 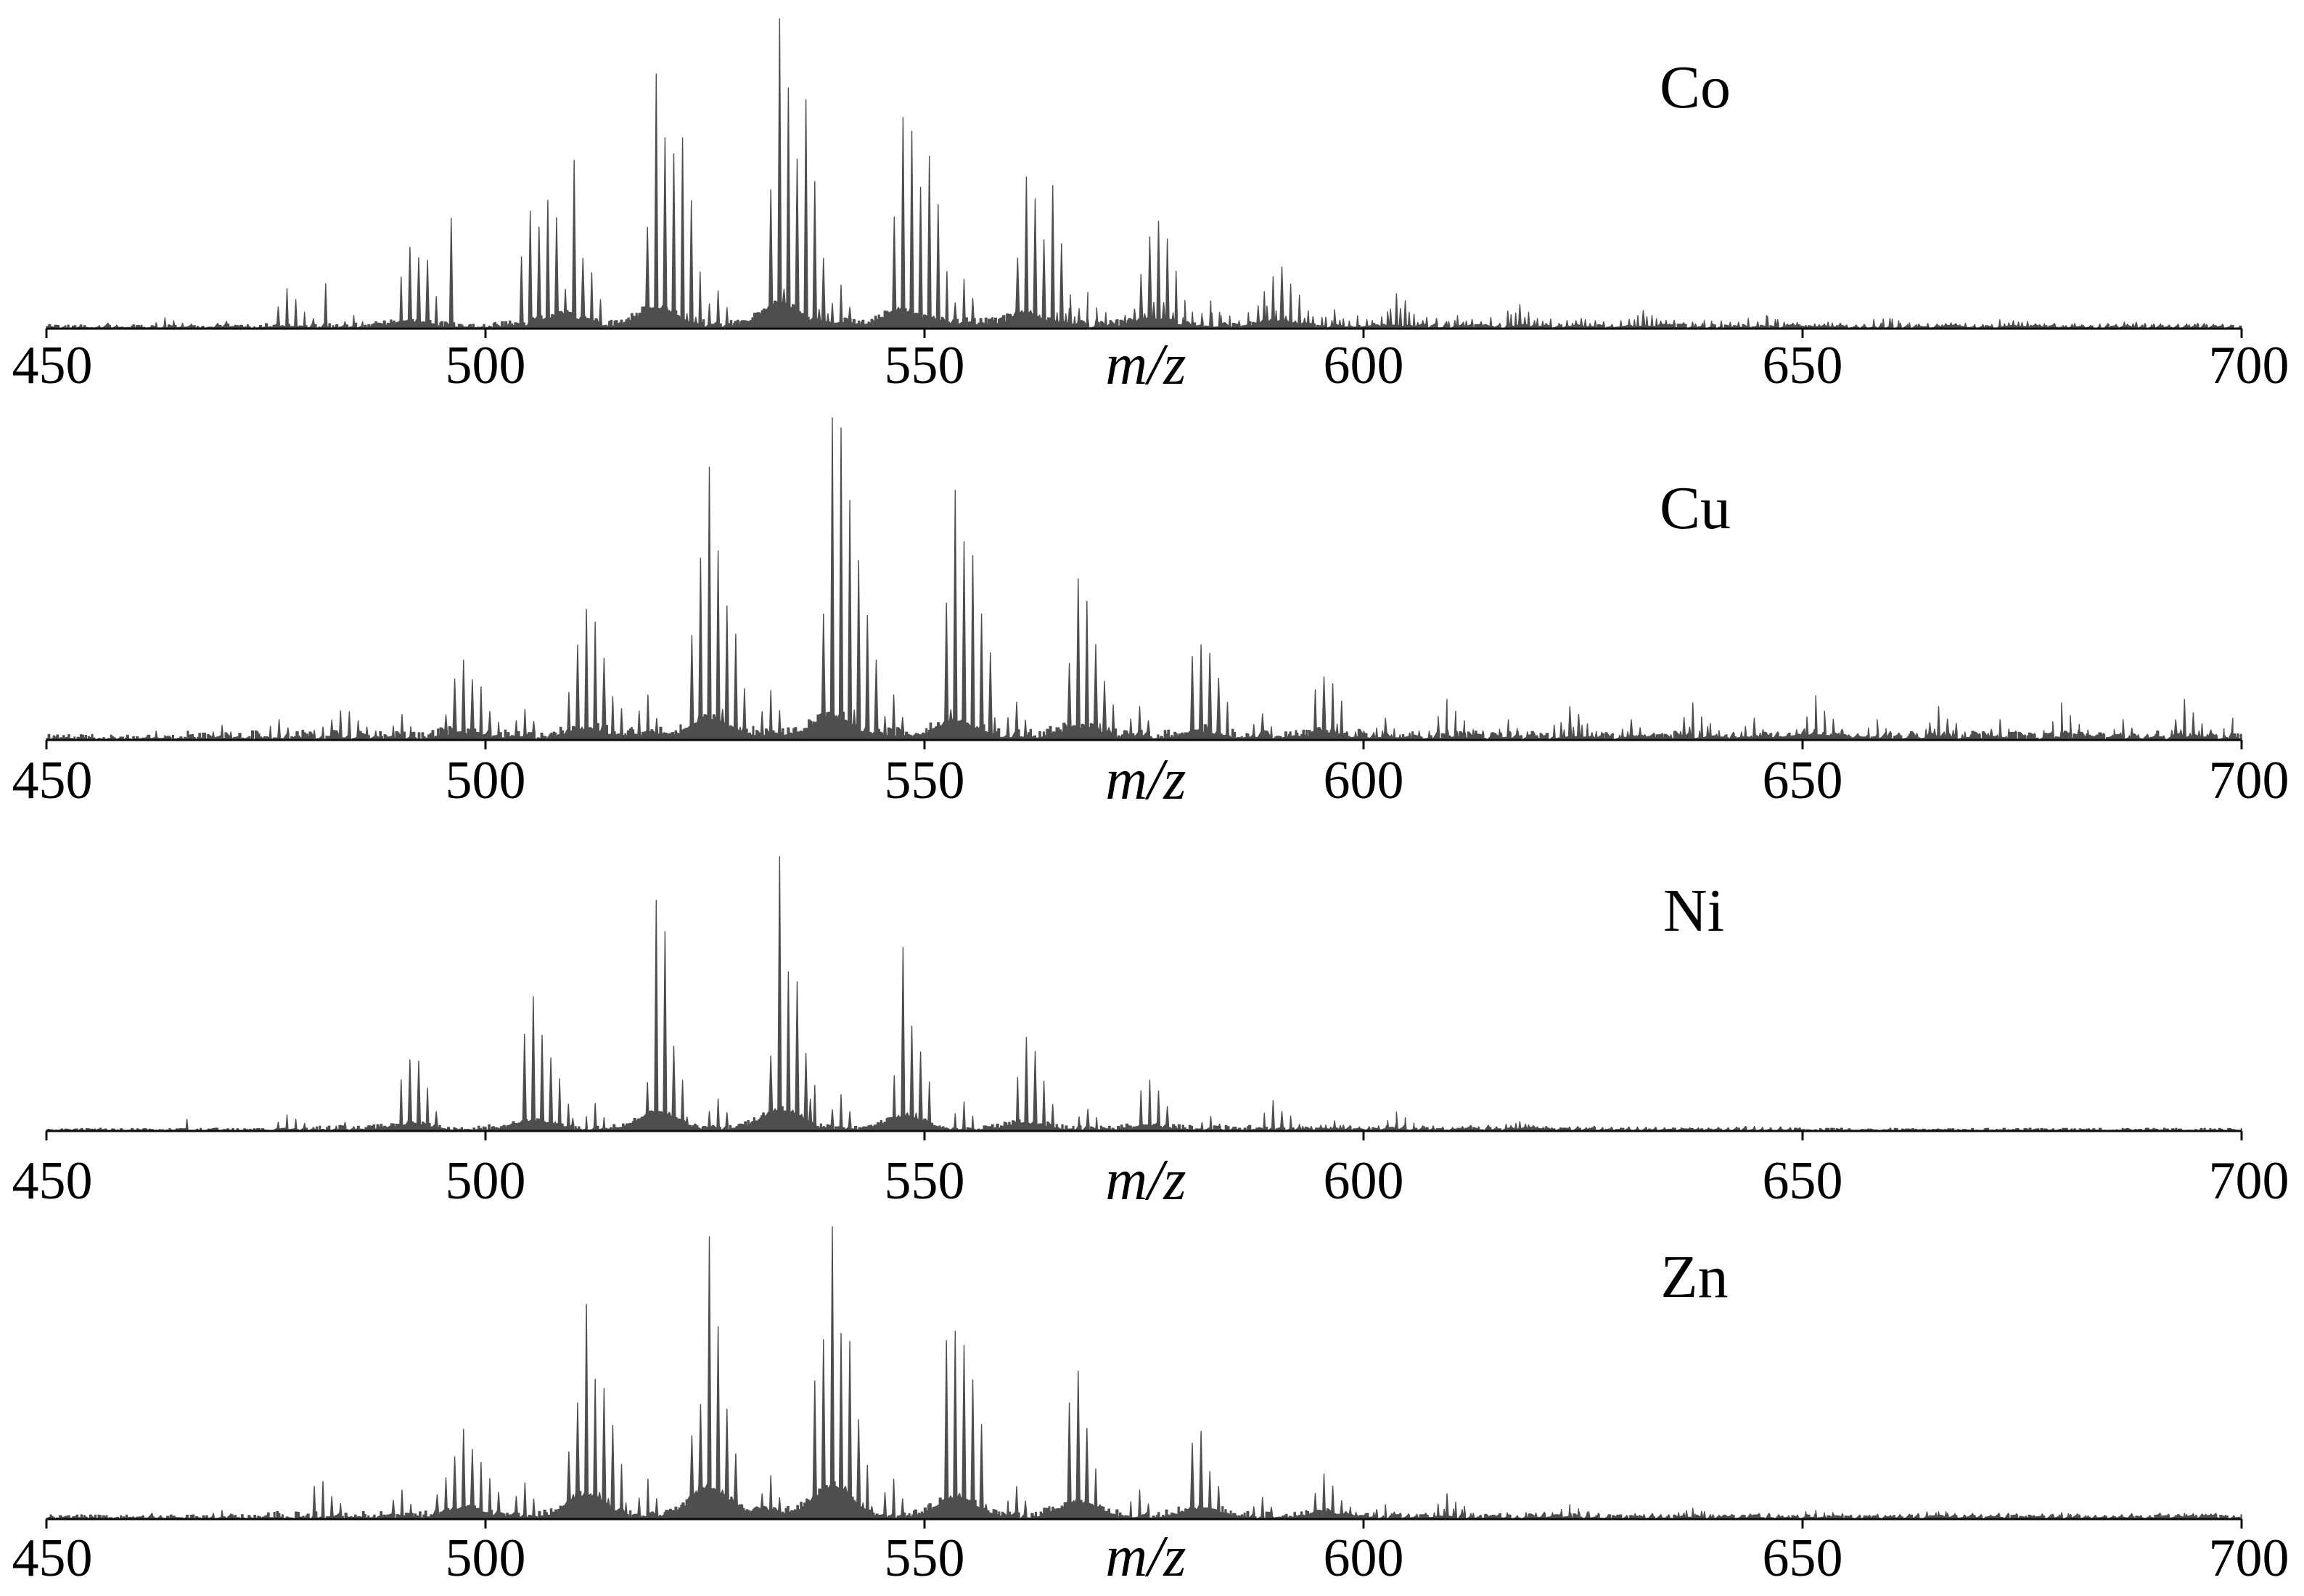 What do you see at coordinates (1696, 87) in the screenshot?
I see `svg-text: Co` at bounding box center [1696, 87].